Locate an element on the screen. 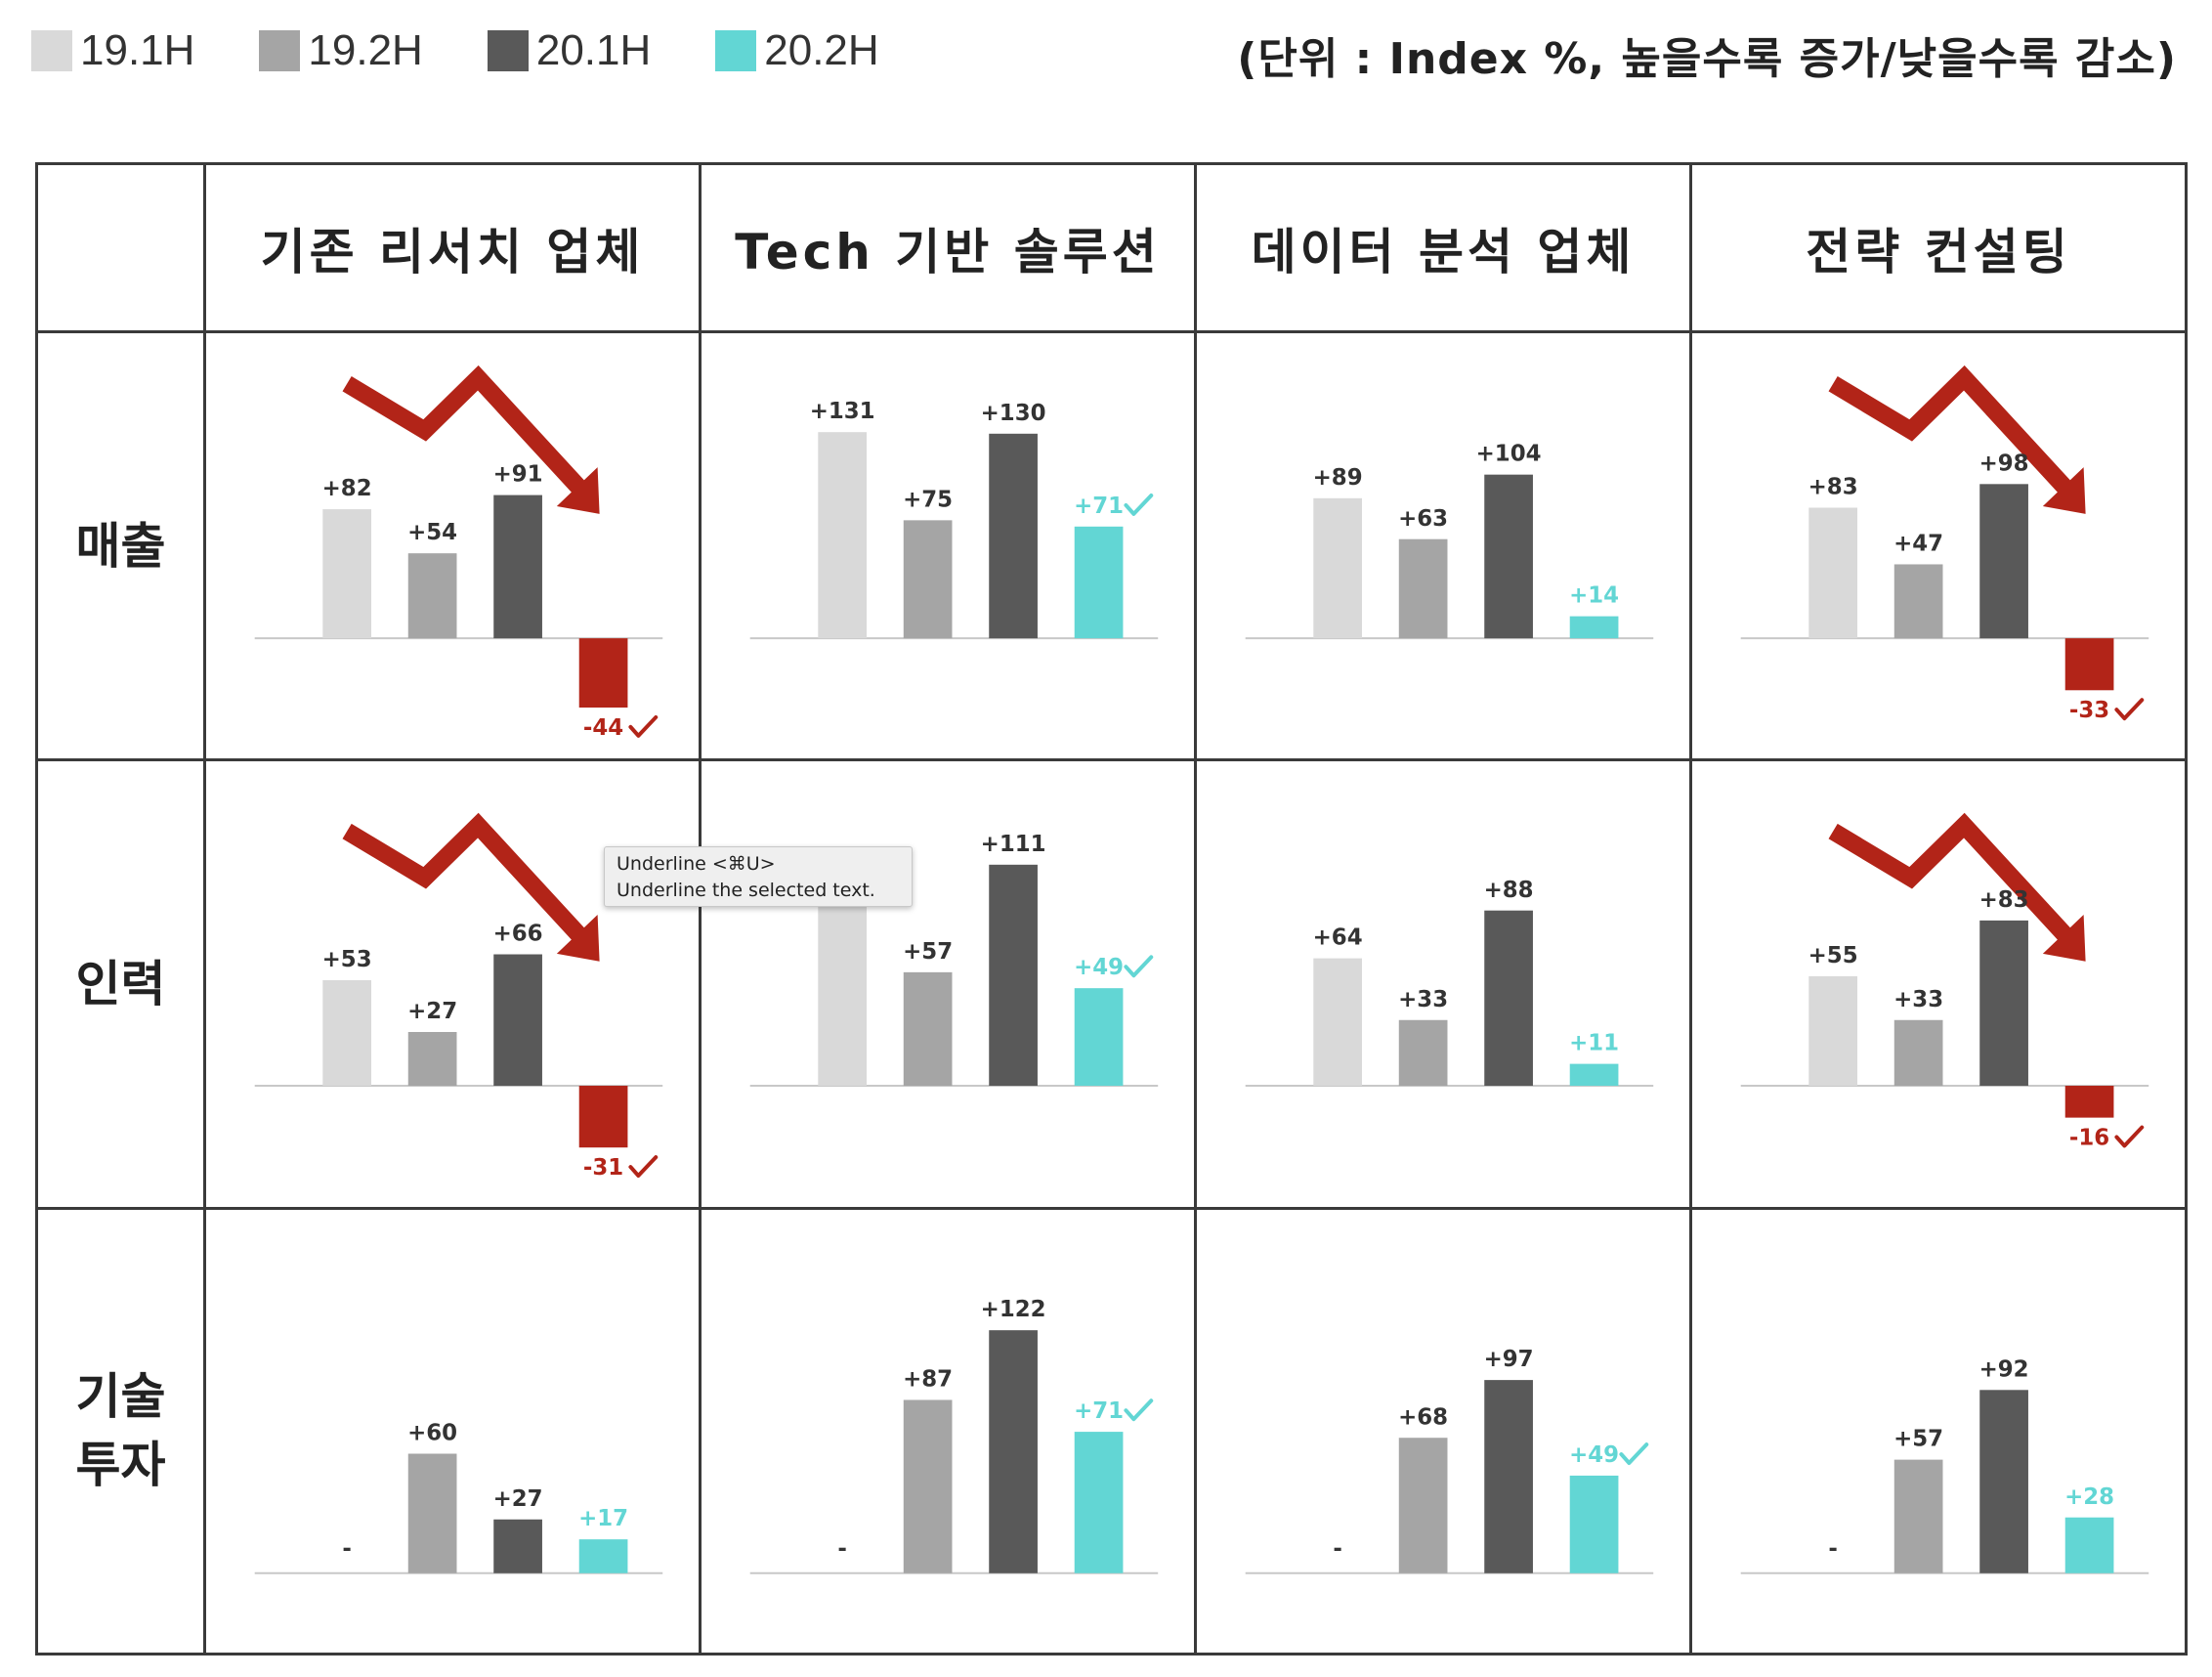  bar-value-label: -33 is located at coordinates (2089, 710).